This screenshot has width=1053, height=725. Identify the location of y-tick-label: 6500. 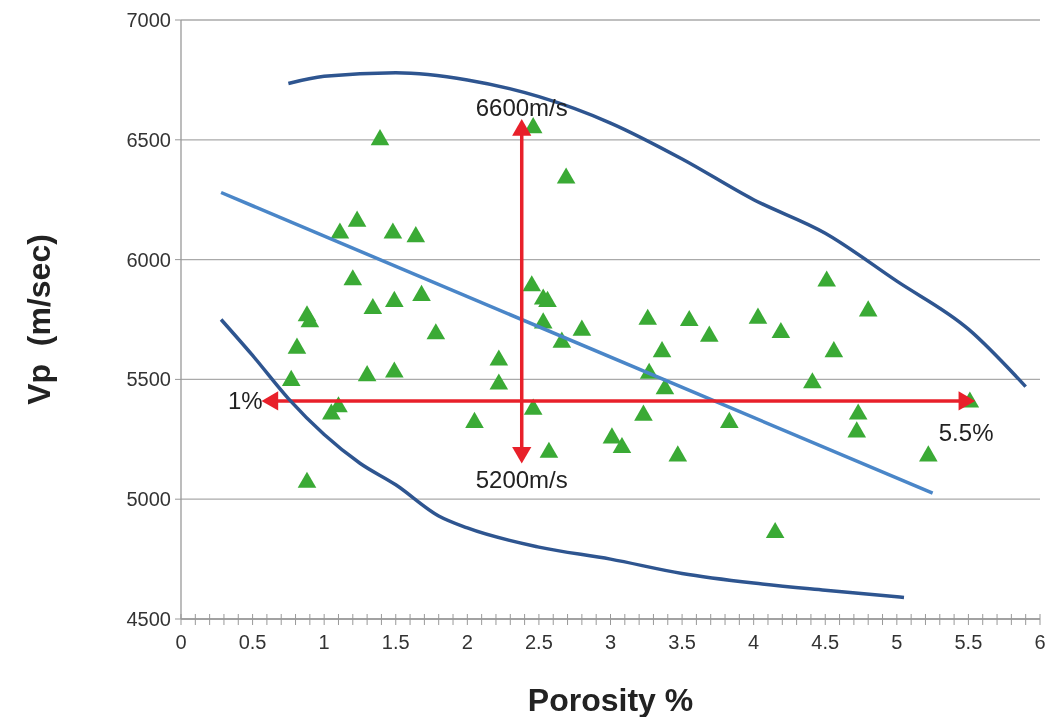
(148, 139).